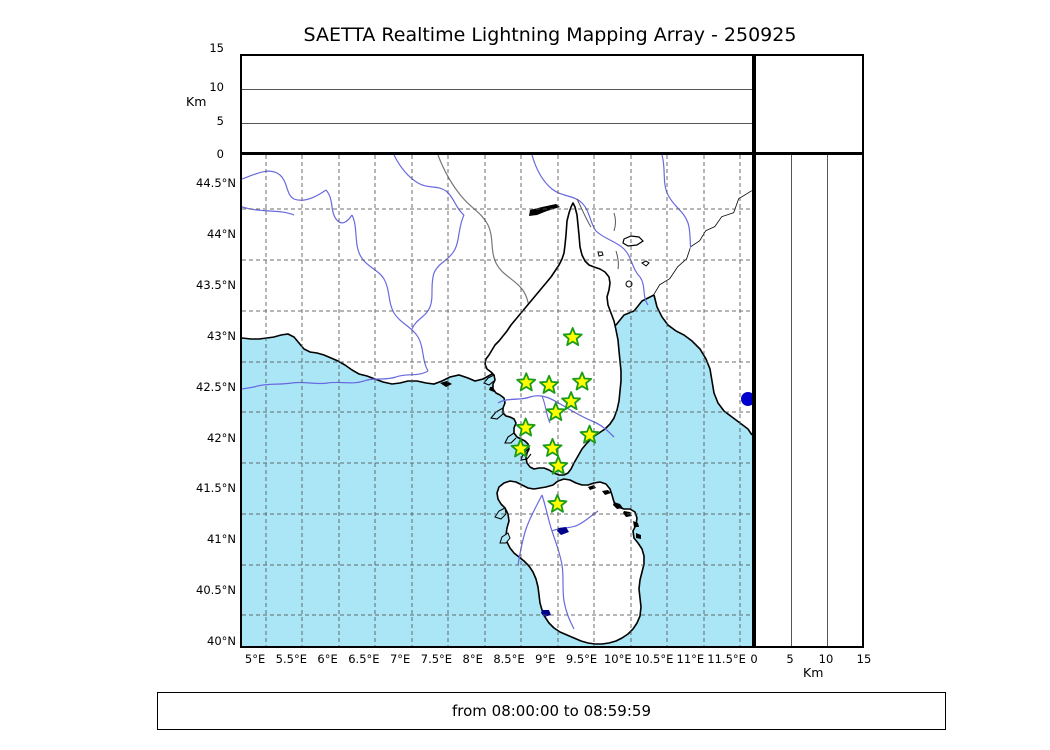  What do you see at coordinates (809, 400) in the screenshot?
I see `altitude-latitude-panel` at bounding box center [809, 400].